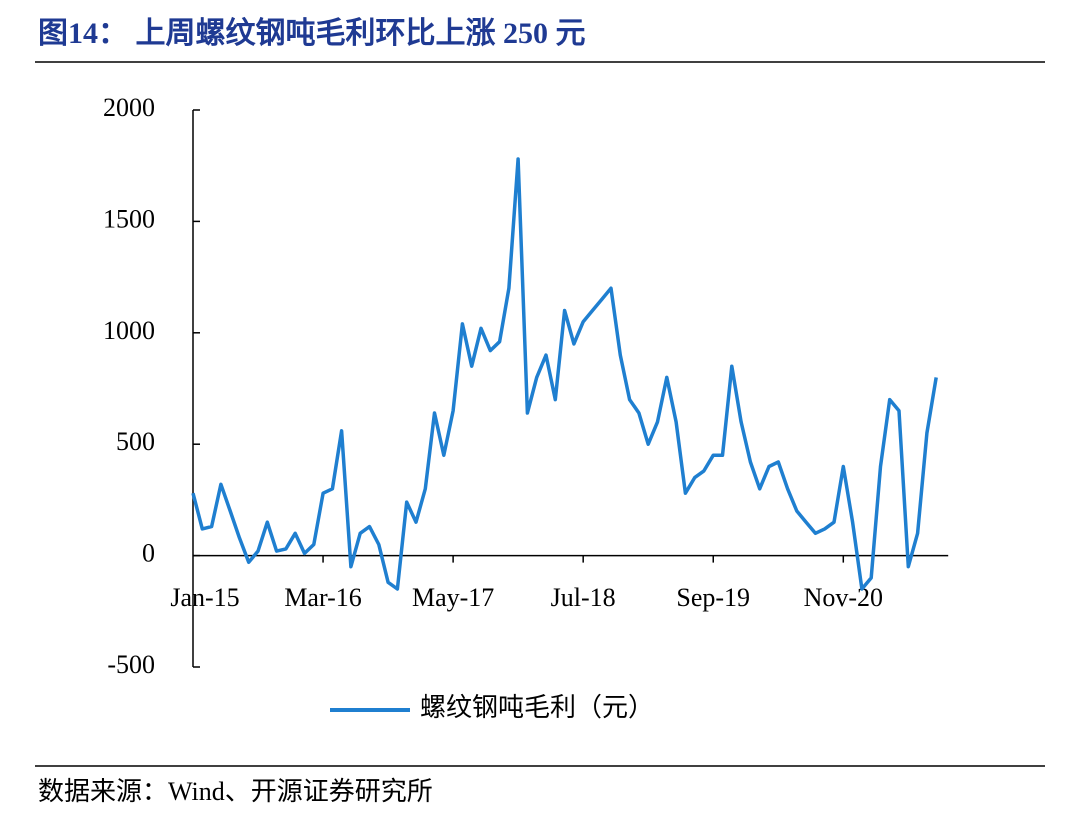 The height and width of the screenshot is (830, 1080). What do you see at coordinates (129, 330) in the screenshot?
I see `y-tick-label: 1000` at bounding box center [129, 330].